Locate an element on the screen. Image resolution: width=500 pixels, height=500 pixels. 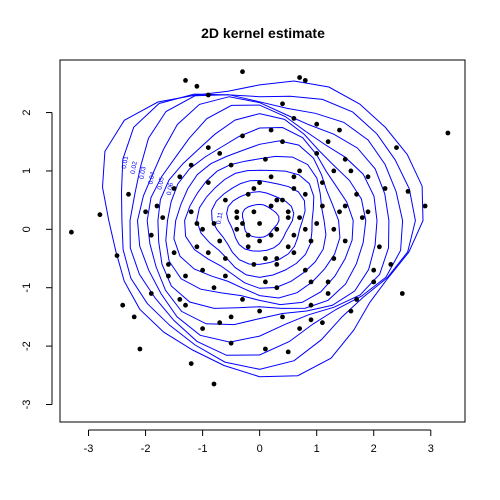
contour-label: 0.01 is located at coordinates (125, 162).